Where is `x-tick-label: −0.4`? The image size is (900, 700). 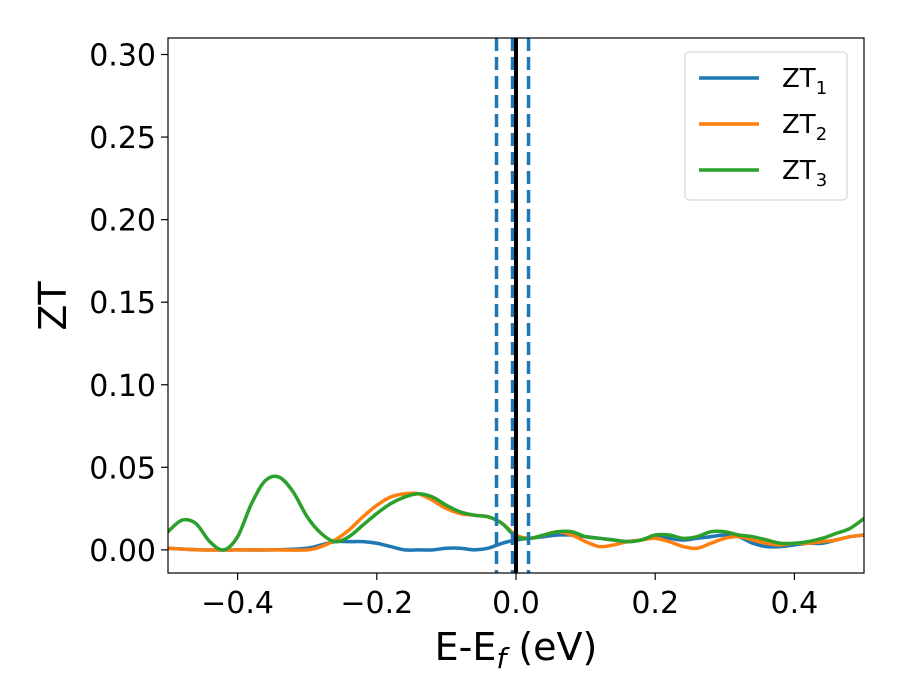 x-tick-label: −0.4 is located at coordinates (237, 603).